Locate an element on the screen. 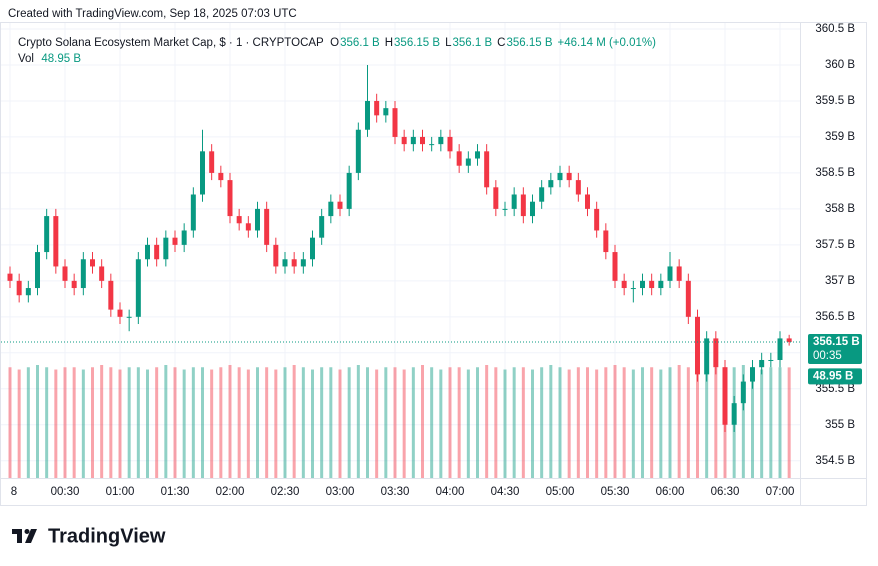  ohlc-key: H is located at coordinates (389, 43).